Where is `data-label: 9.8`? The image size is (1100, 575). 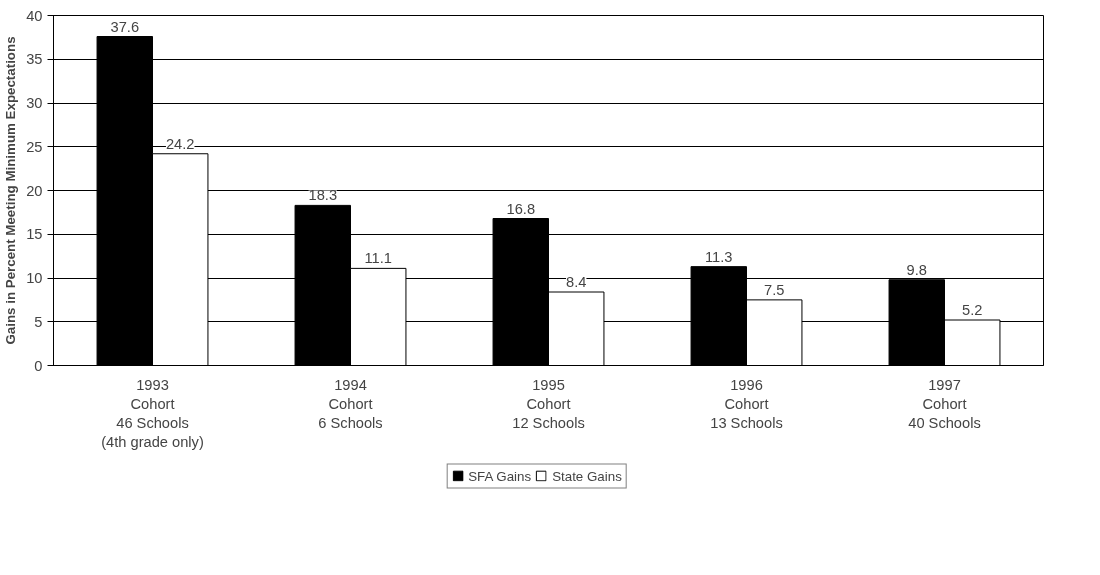
data-label: 9.8 is located at coordinates (916, 269).